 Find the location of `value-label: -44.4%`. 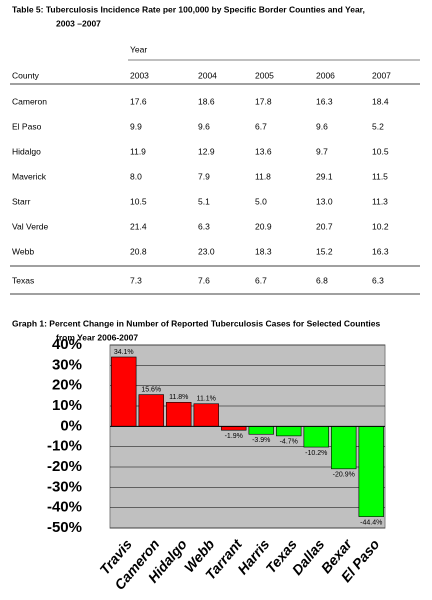

value-label: -44.4% is located at coordinates (371, 522).